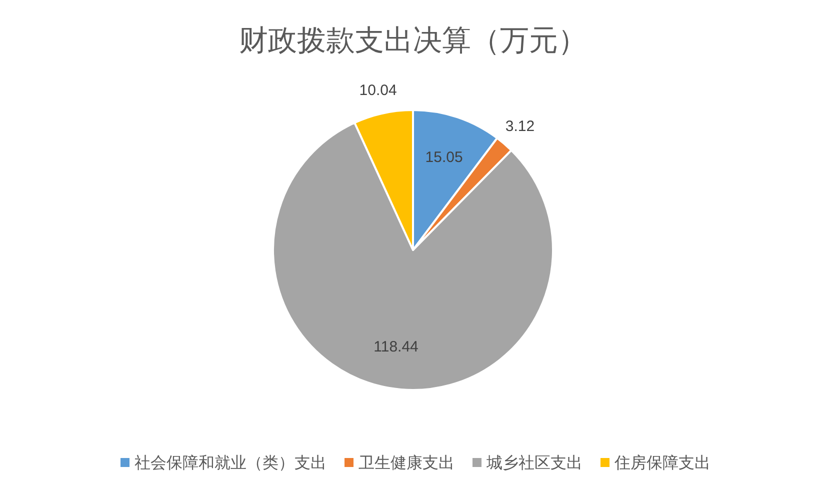  I want to click on legend-label: 社会保障和就业（类）支出, so click(230, 463).